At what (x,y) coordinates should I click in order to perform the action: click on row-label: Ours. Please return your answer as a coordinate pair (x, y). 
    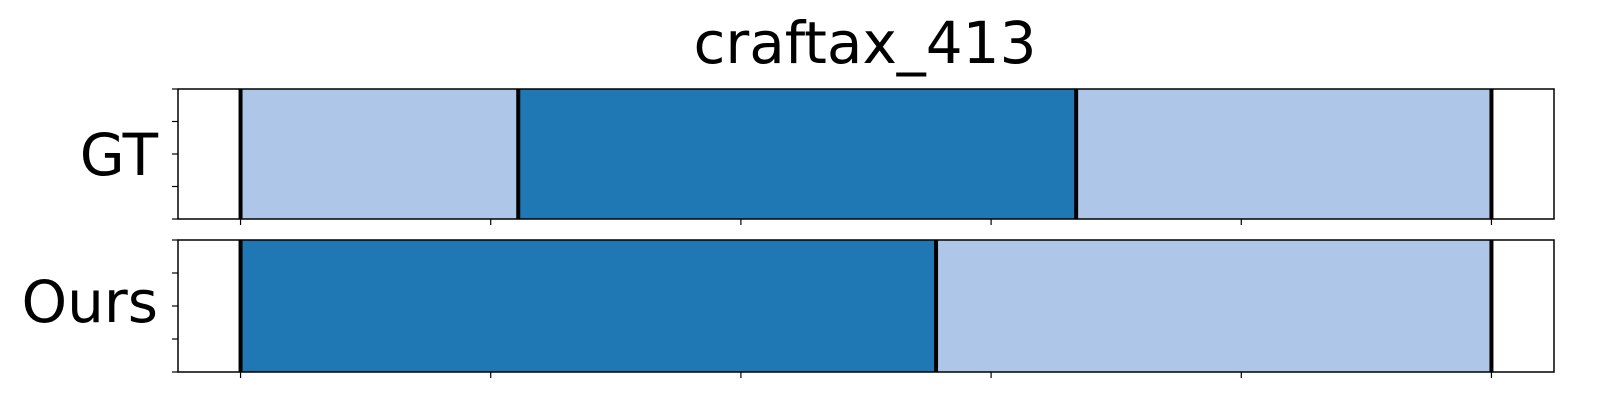
    Looking at the image, I should click on (90, 302).